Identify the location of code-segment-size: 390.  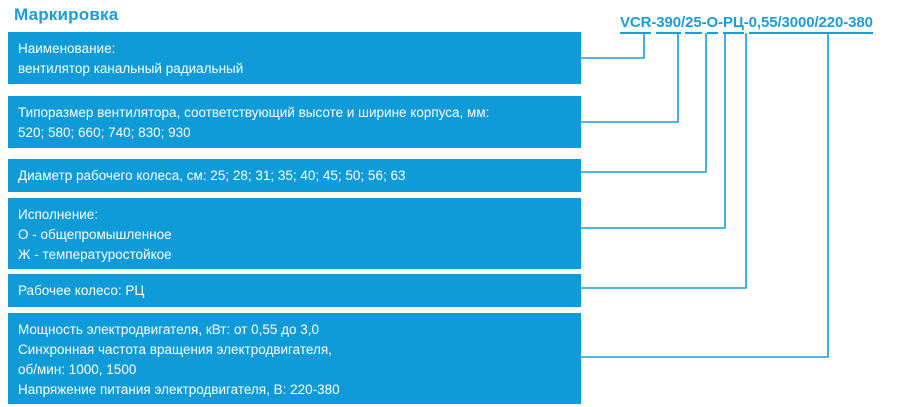
(668, 24).